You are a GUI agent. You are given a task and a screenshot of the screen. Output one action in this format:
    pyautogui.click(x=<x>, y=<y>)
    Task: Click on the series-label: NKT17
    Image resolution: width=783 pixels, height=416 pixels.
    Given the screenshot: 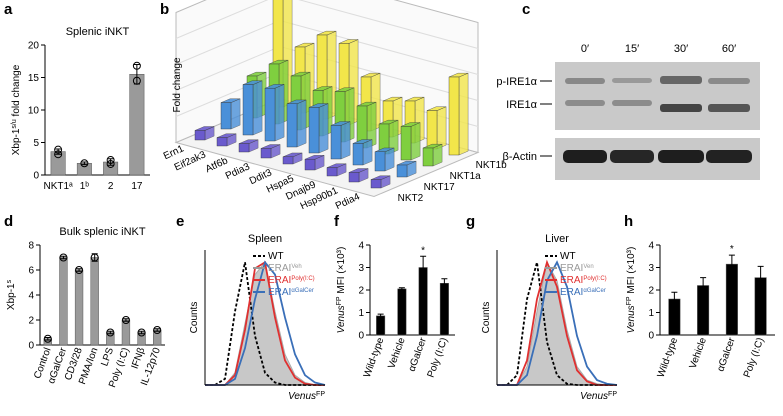 What is the action you would take?
    pyautogui.click(x=440, y=187)
    